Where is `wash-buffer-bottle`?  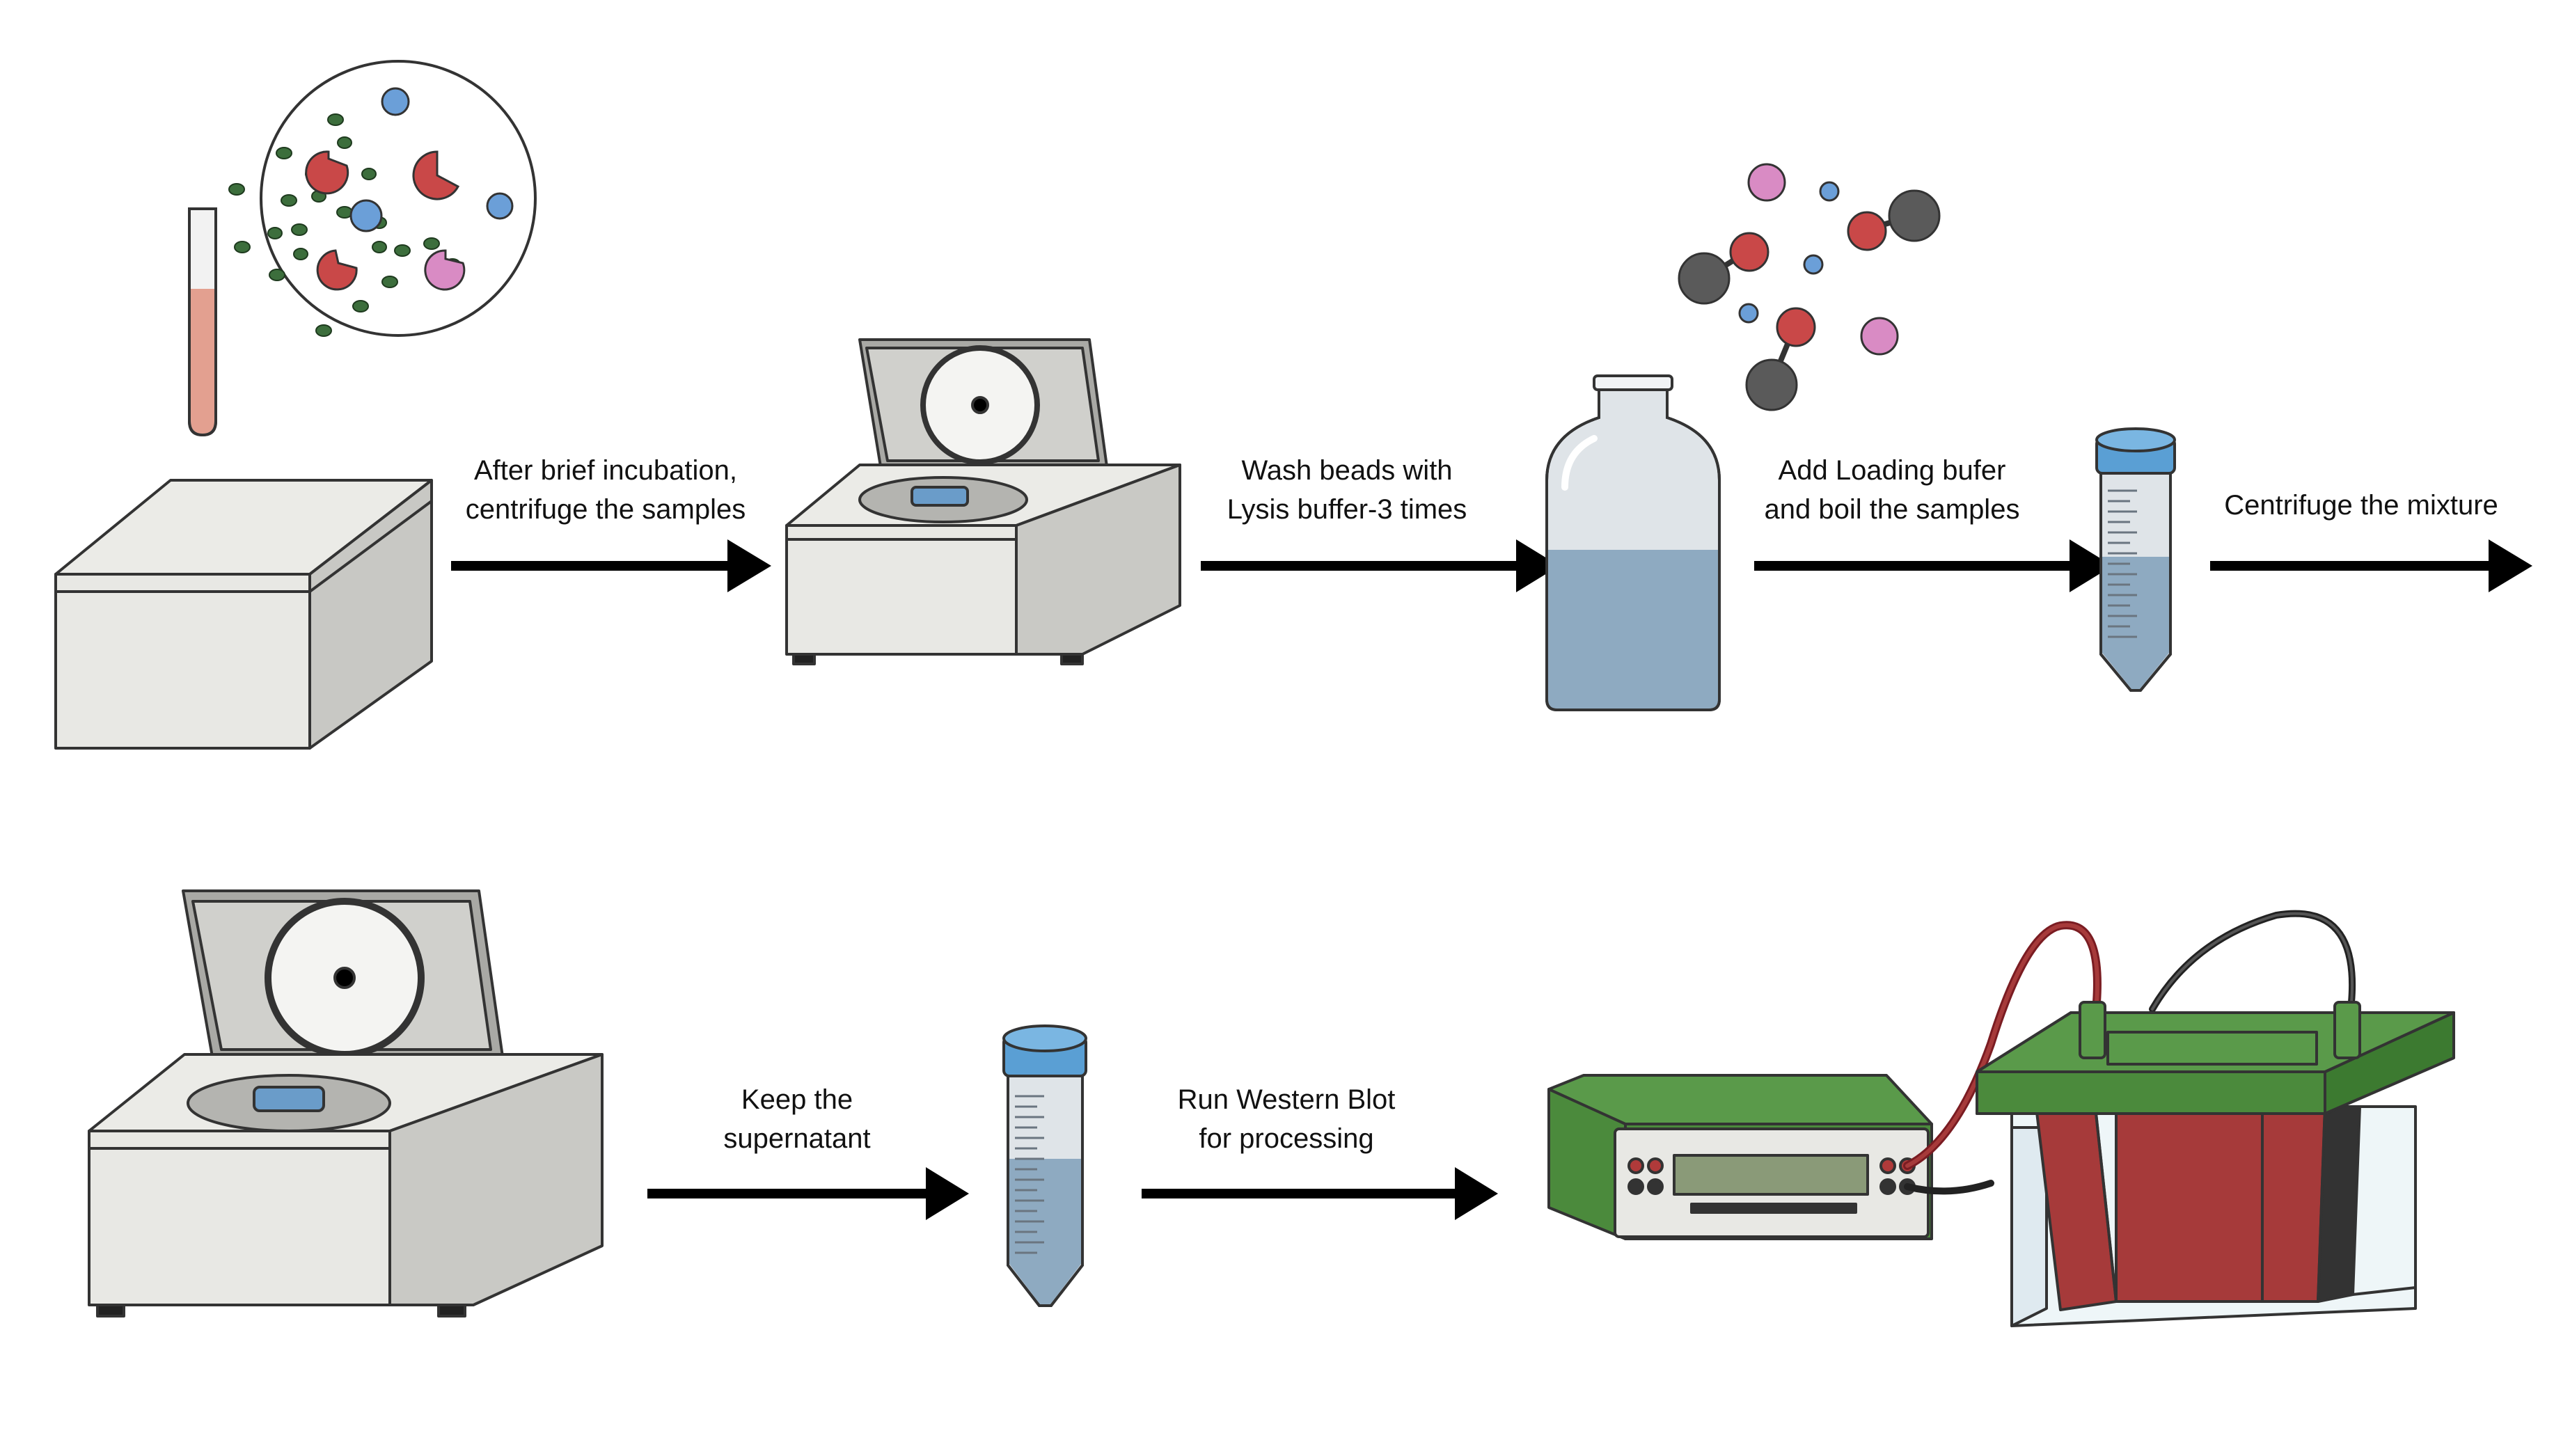
wash-buffer-bottle is located at coordinates (1633, 542).